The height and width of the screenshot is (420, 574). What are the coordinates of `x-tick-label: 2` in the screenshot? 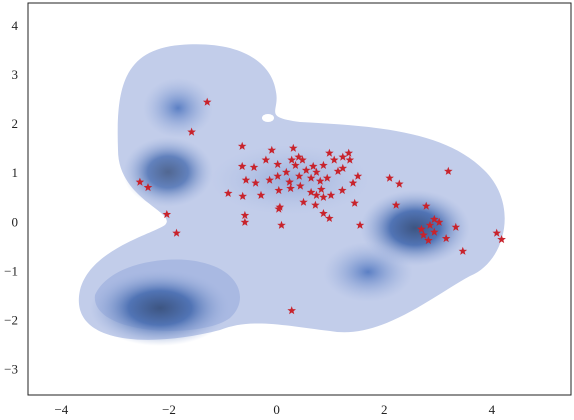 It's located at (384, 409).